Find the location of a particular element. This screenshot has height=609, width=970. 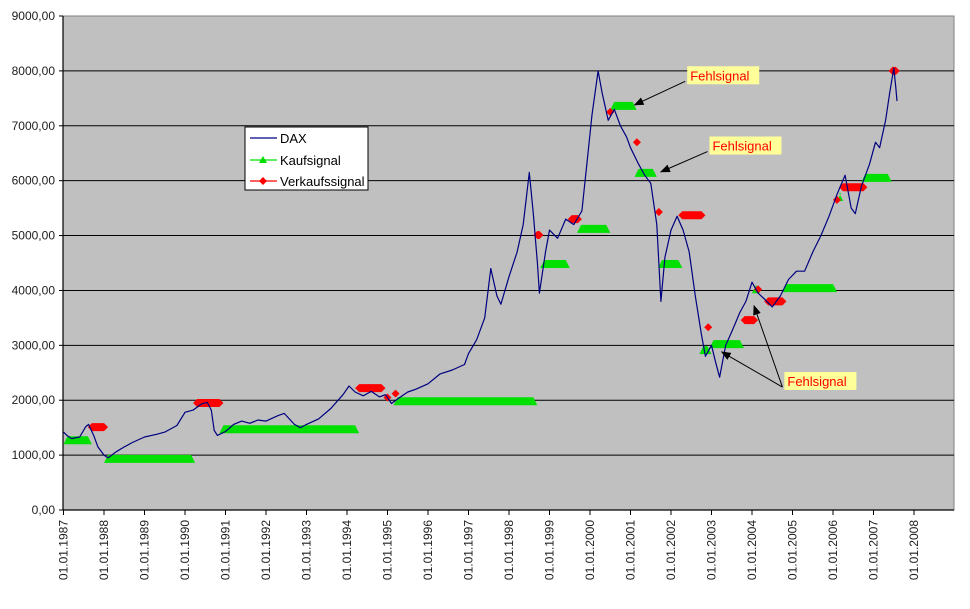

x-tick-label: 01.01.1999 is located at coordinates (550, 550).